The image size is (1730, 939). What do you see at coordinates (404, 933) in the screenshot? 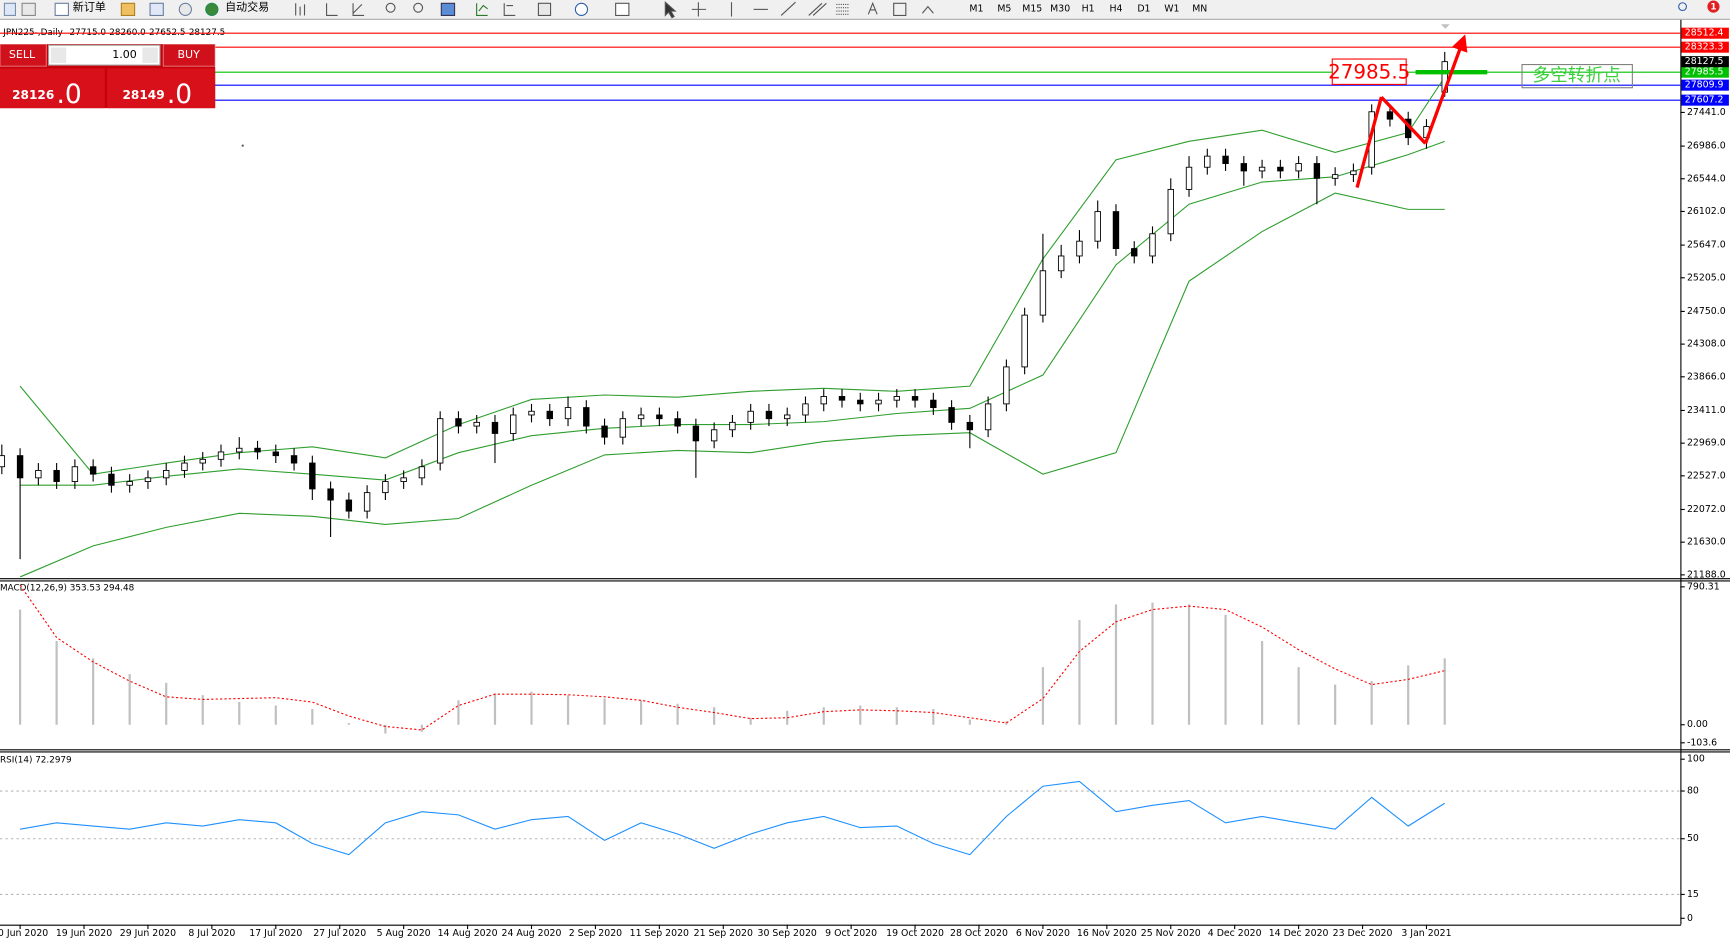
I see `x-tick-label: 5 Aug 2020` at bounding box center [404, 933].